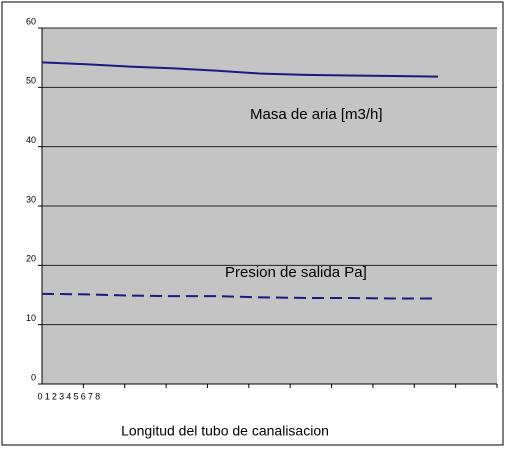 The image size is (506, 453). I want to click on x-tick-label: 3, so click(61, 396).